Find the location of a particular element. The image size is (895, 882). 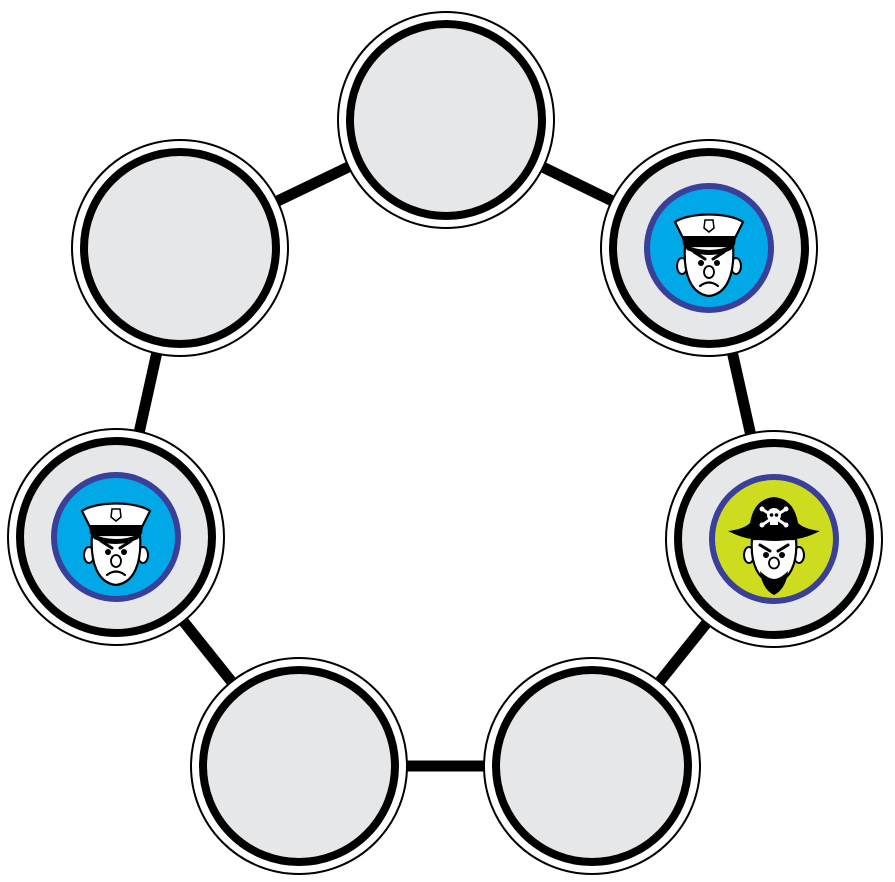

board-node-left is located at coordinates (116, 537).